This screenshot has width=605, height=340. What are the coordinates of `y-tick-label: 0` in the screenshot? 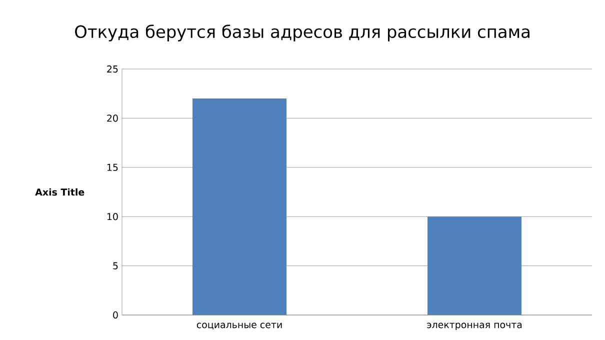 It's located at (115, 315).